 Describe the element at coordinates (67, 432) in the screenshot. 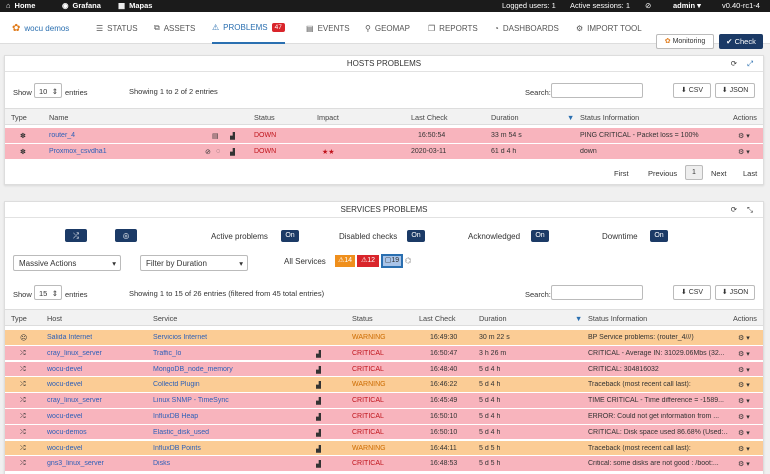

I see `host-link: wocu-demos` at that location.